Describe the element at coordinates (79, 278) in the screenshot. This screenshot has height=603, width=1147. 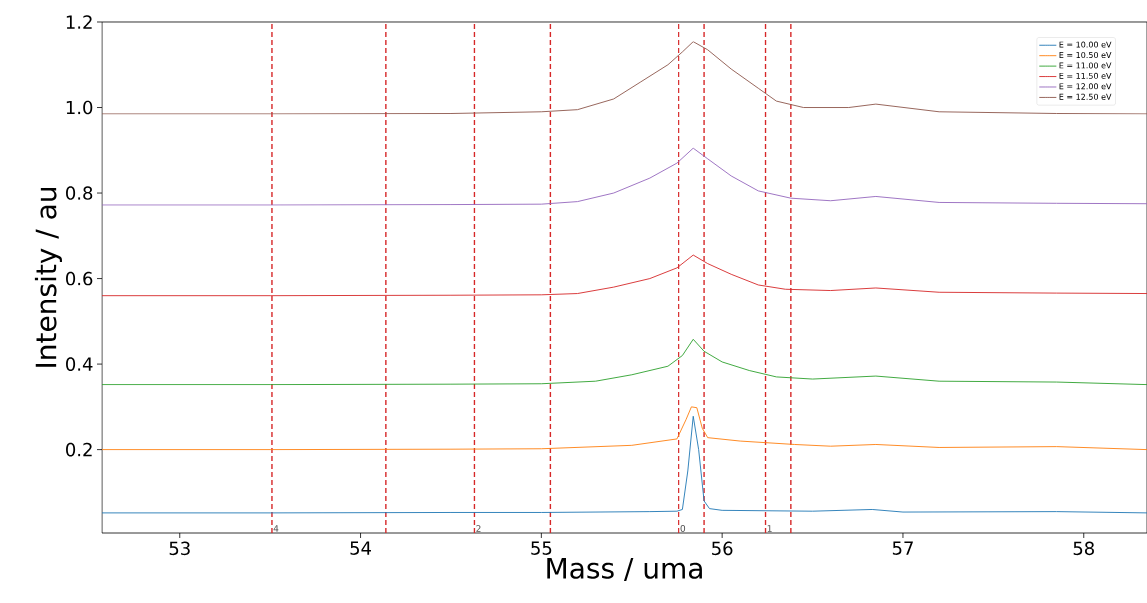
I see `y-tick-label: 0.6` at that location.